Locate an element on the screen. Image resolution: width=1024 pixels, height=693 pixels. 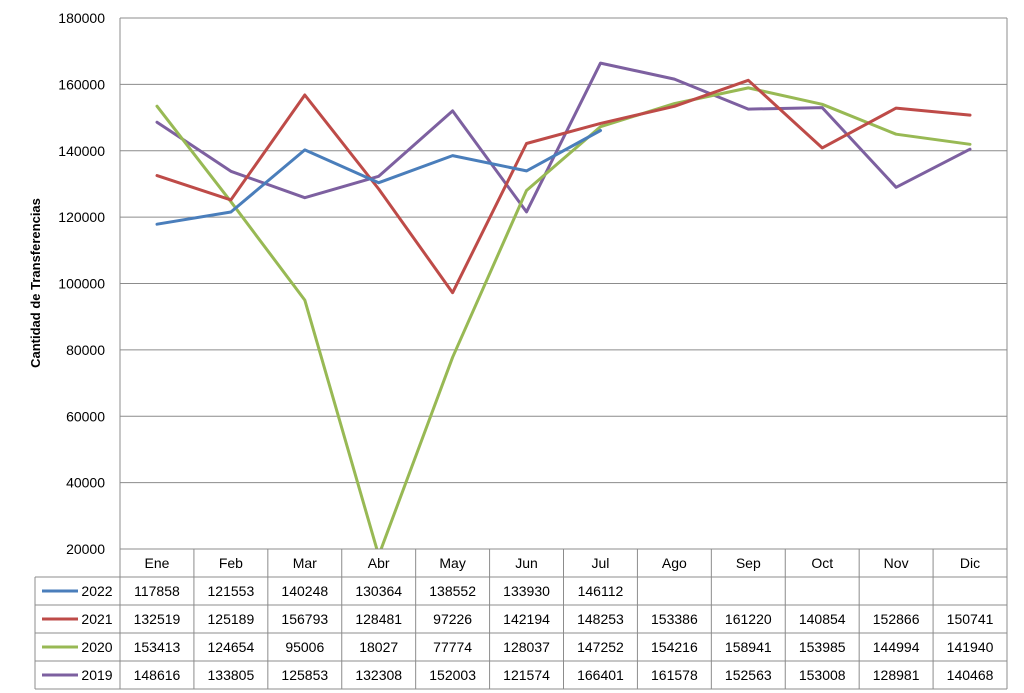
table-cell-value: 150741 is located at coordinates (970, 619).